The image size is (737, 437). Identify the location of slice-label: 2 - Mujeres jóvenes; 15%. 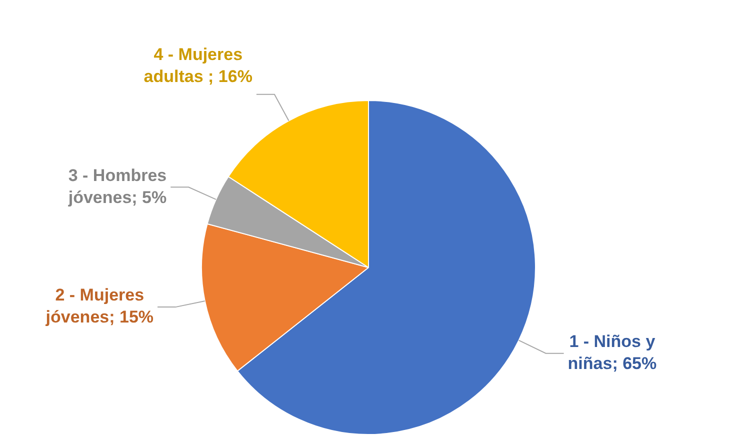
(99, 306).